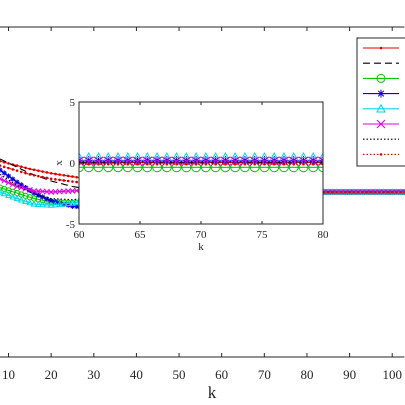 The image size is (405, 405). I want to click on main-xtick-label: 50, so click(179, 374).